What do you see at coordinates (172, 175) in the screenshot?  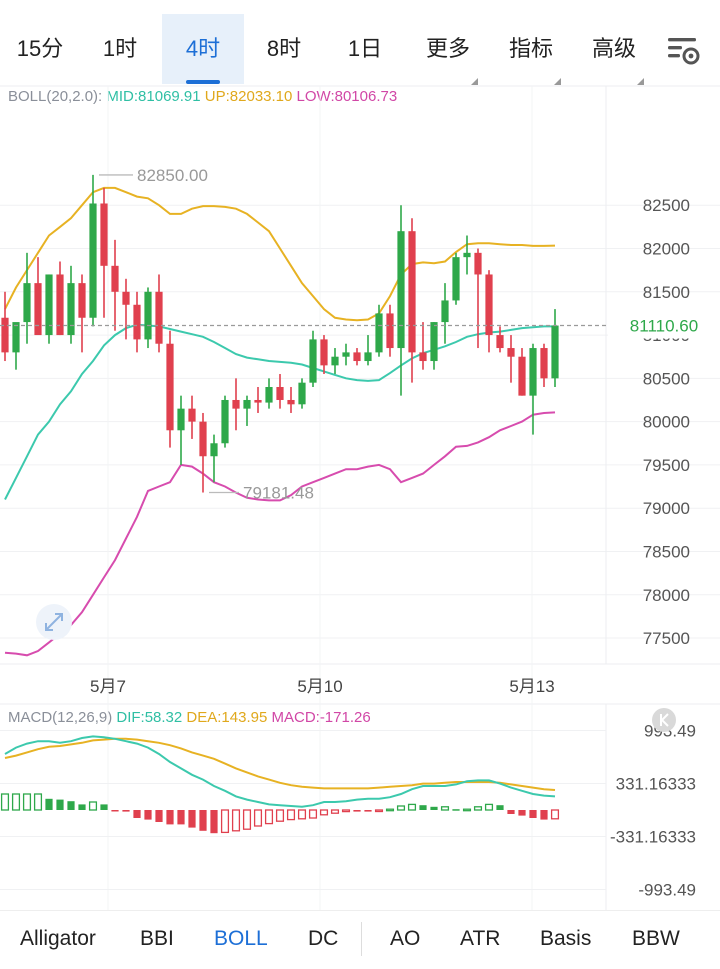 I see `high-marker-label: 82850.00` at bounding box center [172, 175].